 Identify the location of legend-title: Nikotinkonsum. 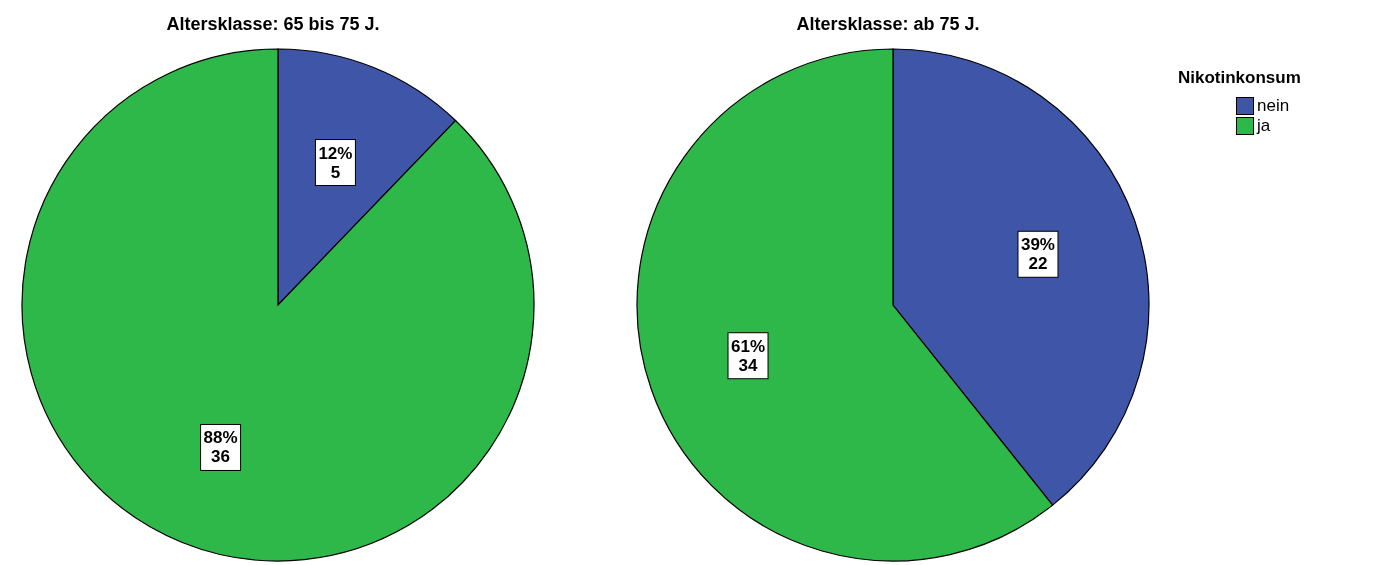
(1239, 78).